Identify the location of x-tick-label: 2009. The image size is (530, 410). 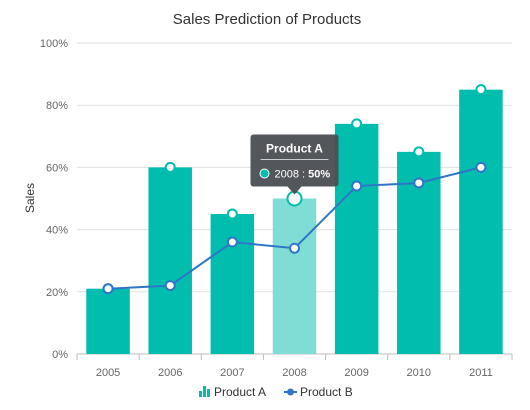
(356, 373).